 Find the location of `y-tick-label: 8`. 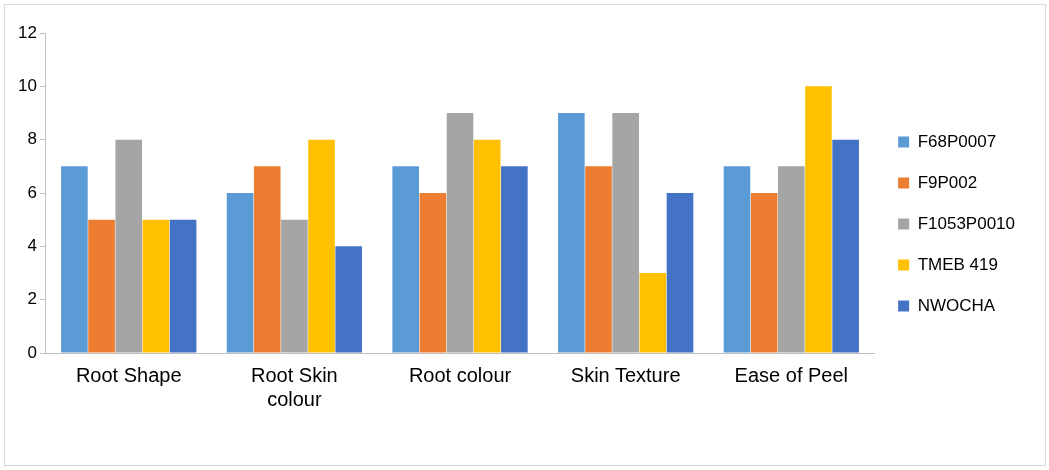

y-tick-label: 8 is located at coordinates (32, 139).